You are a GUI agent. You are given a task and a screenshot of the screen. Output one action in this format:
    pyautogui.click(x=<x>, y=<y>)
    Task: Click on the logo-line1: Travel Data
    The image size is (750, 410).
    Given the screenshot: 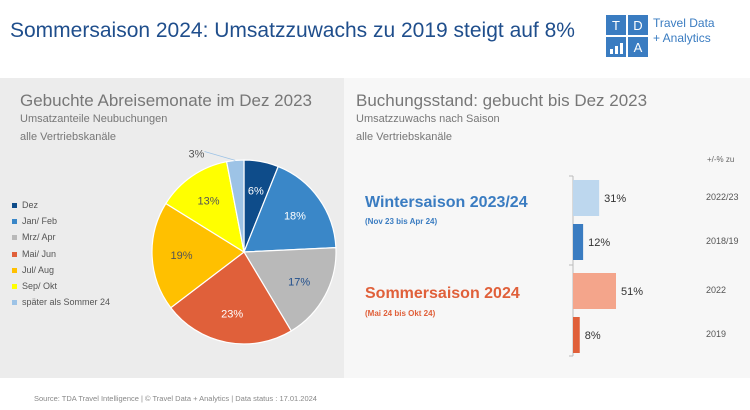 What is the action you would take?
    pyautogui.click(x=684, y=23)
    